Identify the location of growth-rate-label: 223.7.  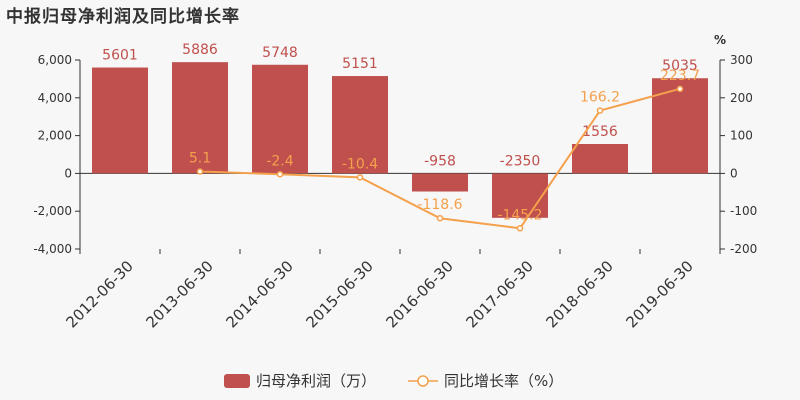
(680, 76).